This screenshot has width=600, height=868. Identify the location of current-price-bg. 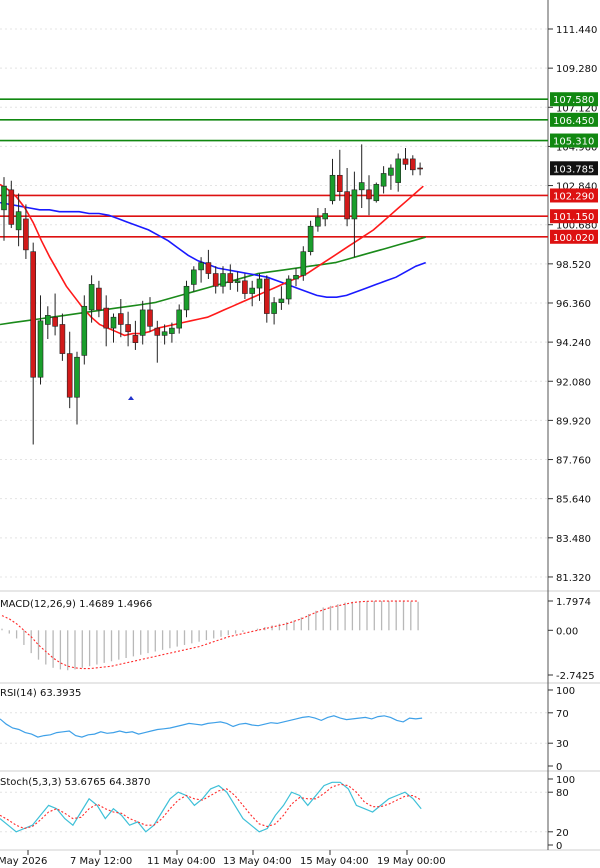
(574, 168).